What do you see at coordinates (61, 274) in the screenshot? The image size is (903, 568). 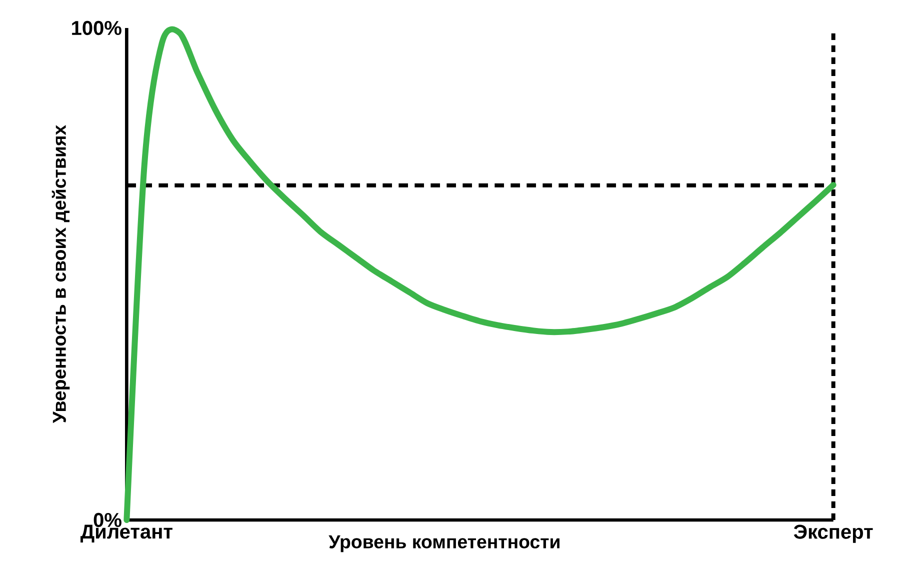 I see `y-axis-title: Уверенность в своих действиях` at bounding box center [61, 274].